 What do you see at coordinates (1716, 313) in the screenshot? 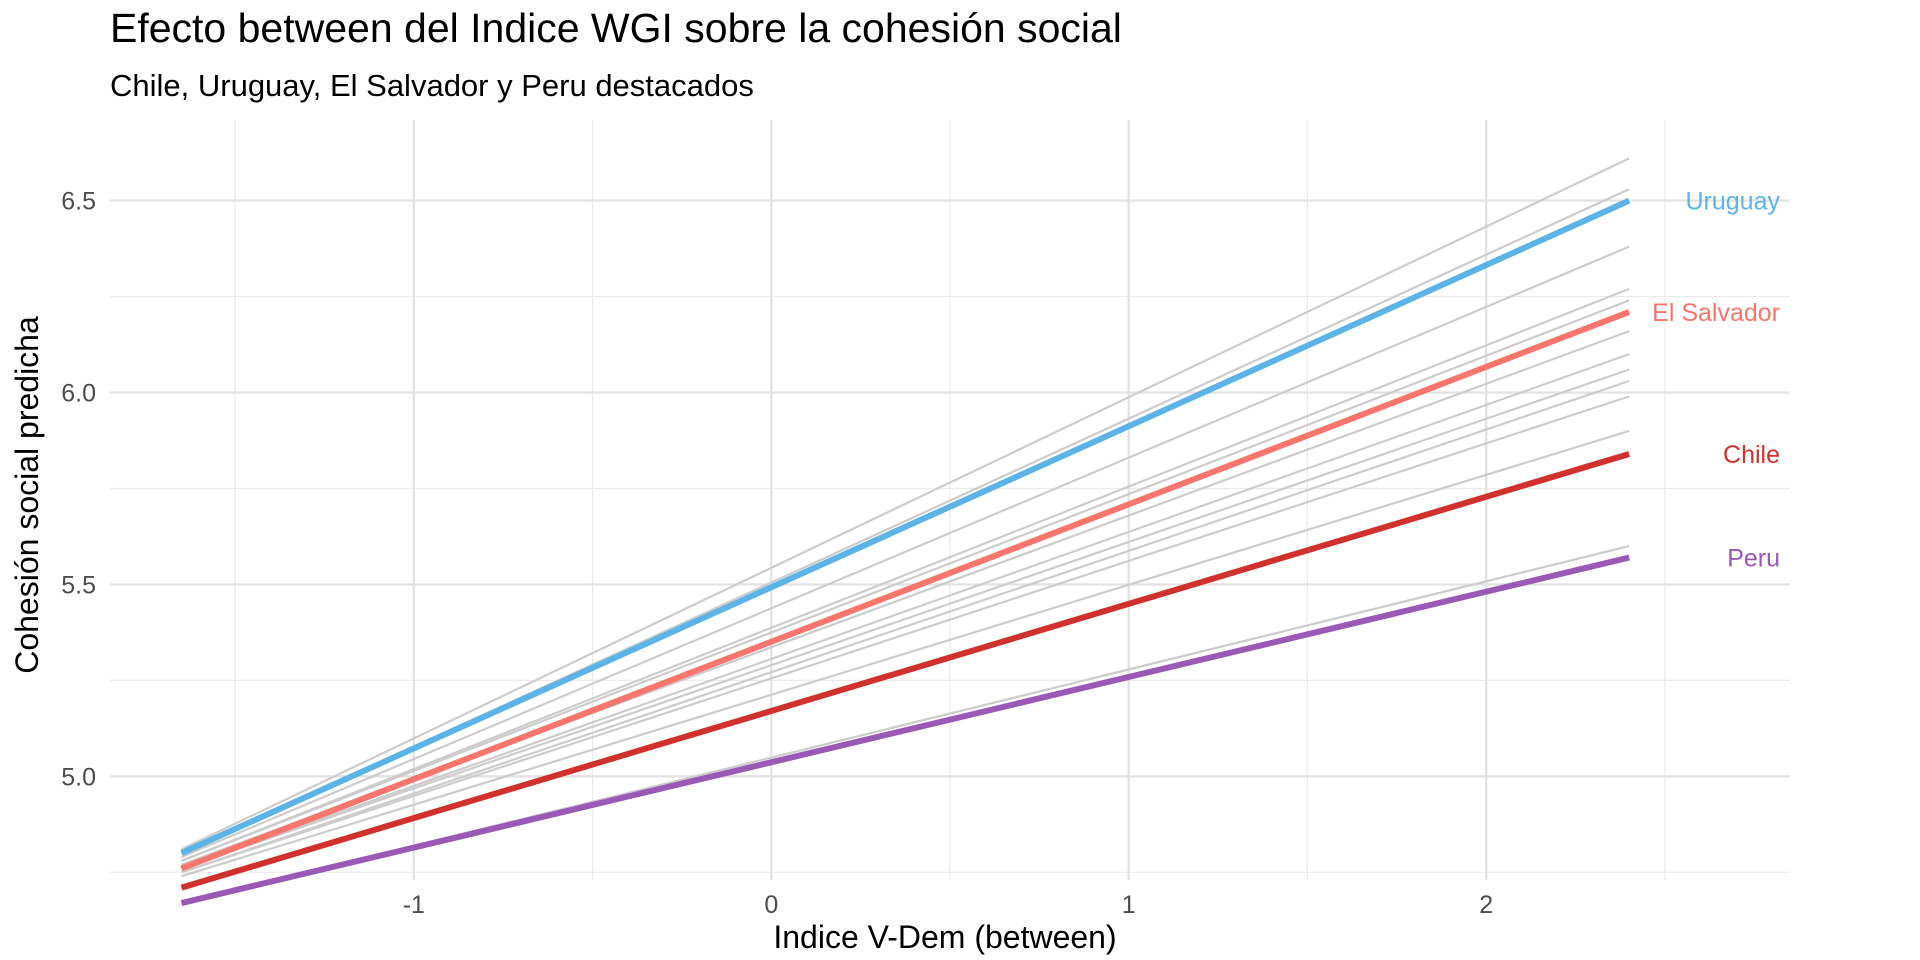
I see `series-label-el-salvador: El Salvador` at bounding box center [1716, 313].